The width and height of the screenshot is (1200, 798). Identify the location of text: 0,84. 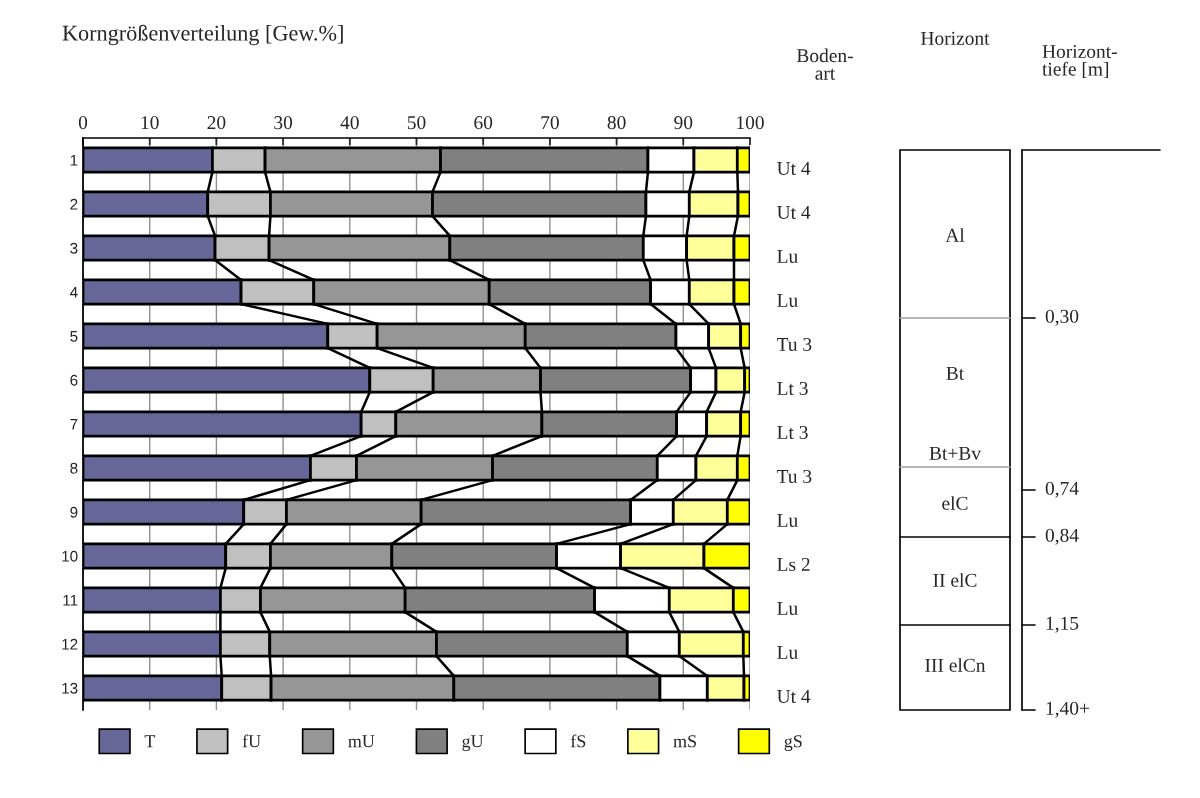
(1062, 536).